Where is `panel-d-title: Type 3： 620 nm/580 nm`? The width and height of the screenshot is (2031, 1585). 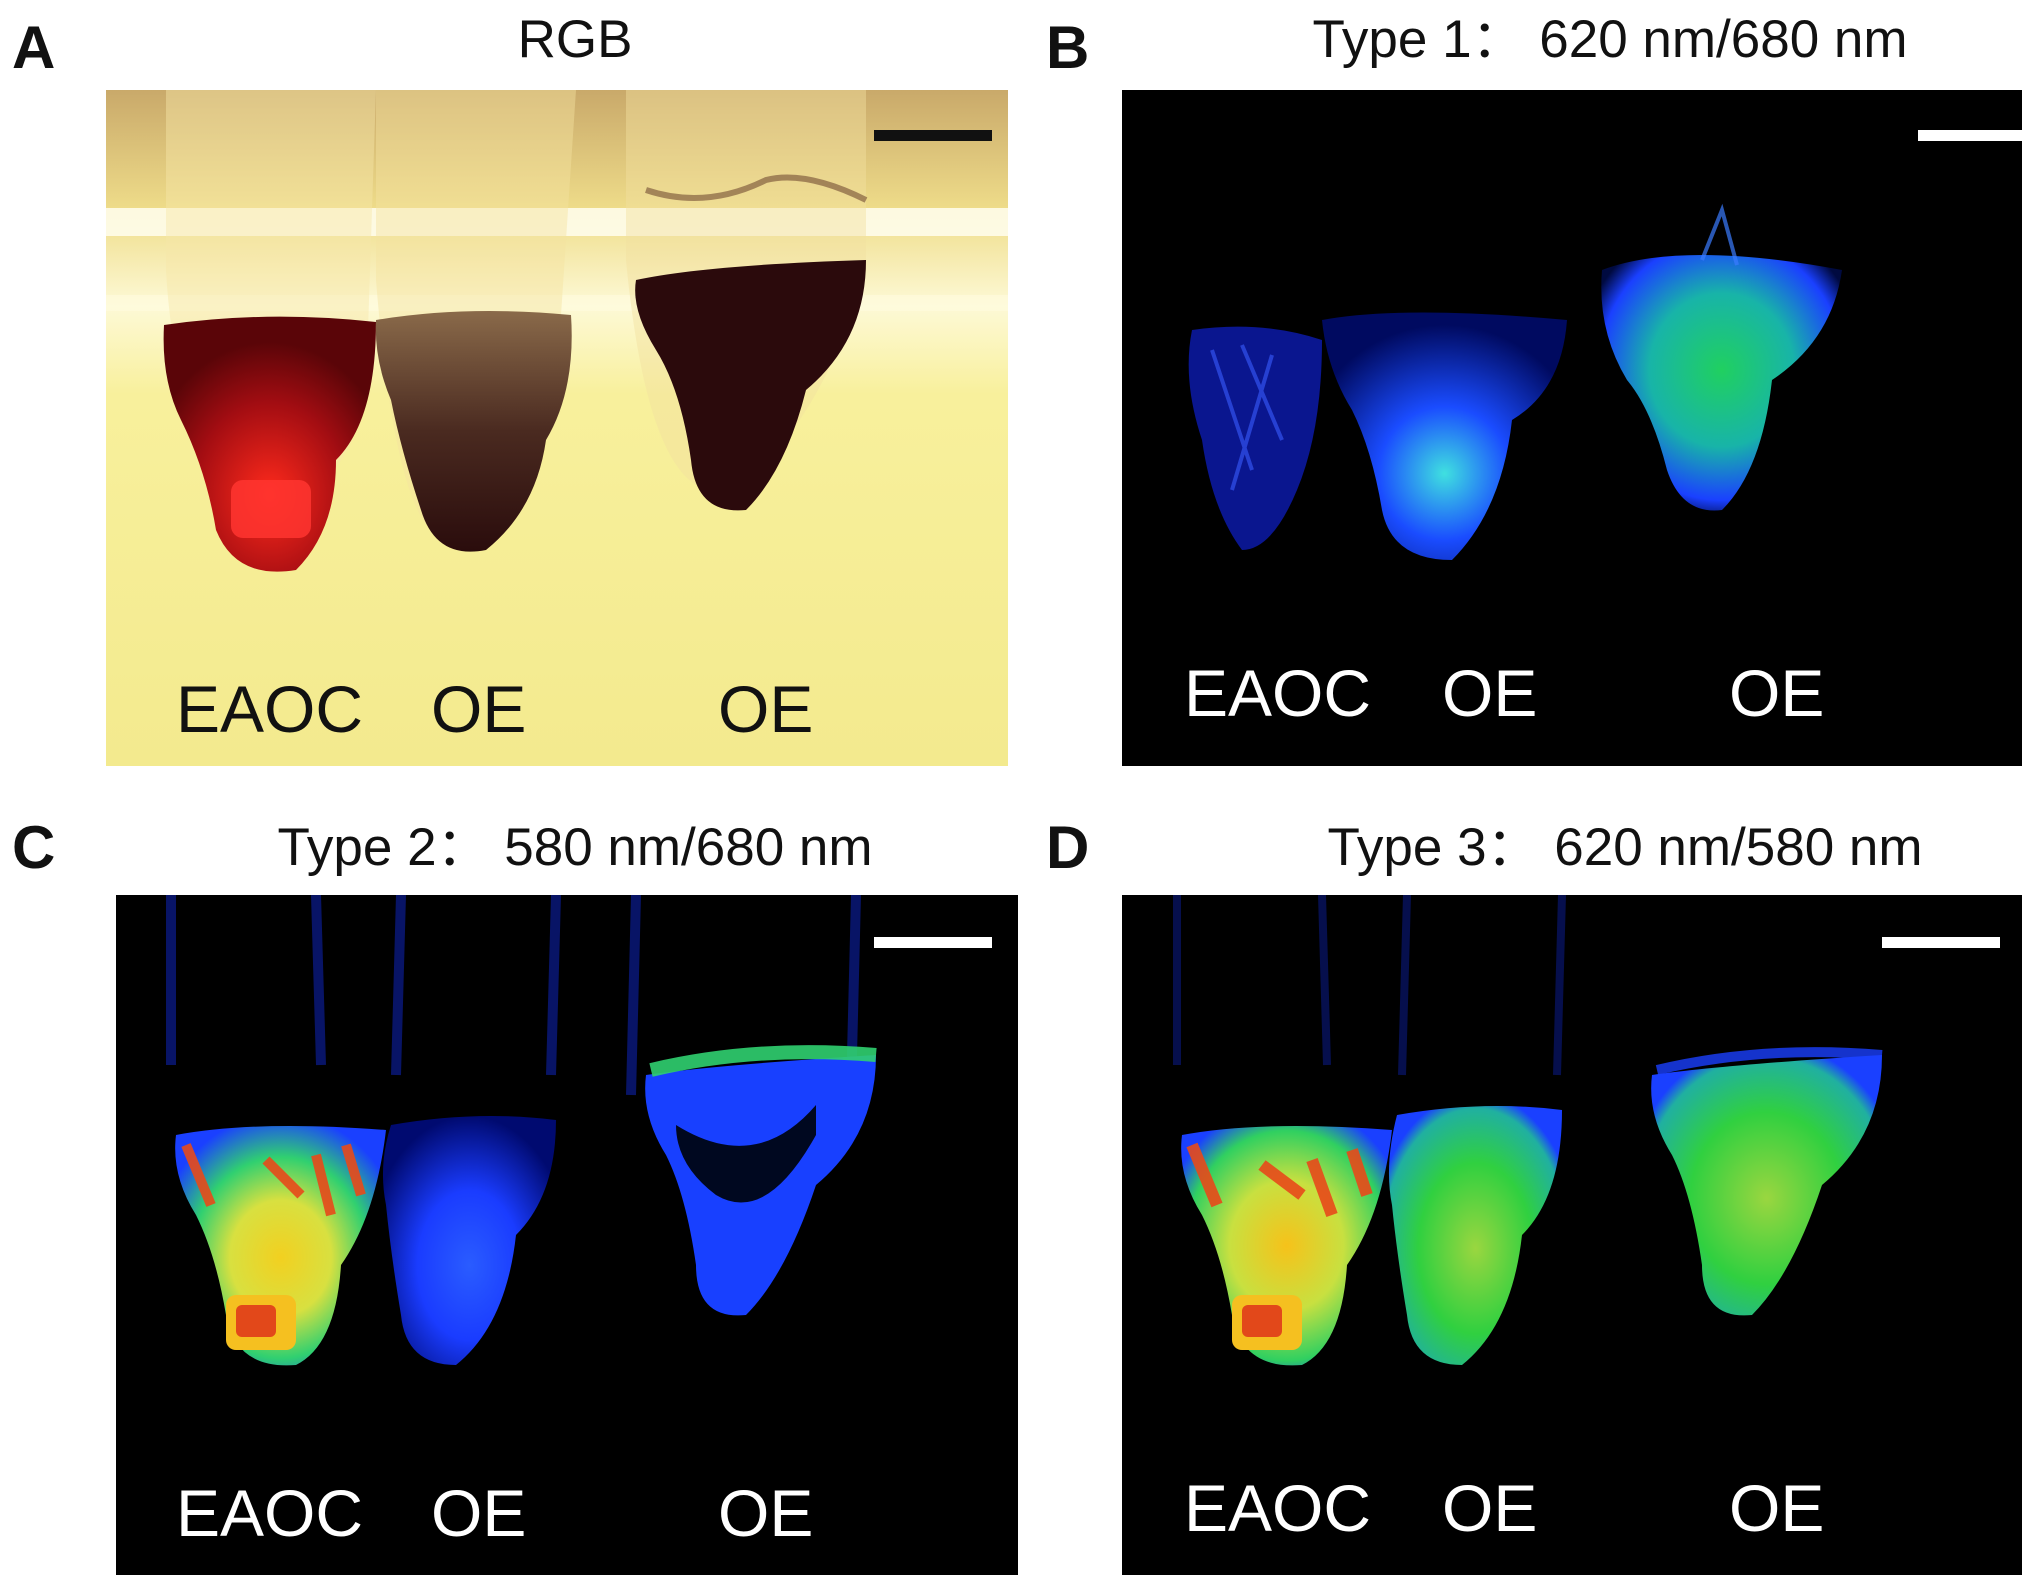
panel-d-title: Type 3： 620 nm/580 nm is located at coordinates (1625, 847).